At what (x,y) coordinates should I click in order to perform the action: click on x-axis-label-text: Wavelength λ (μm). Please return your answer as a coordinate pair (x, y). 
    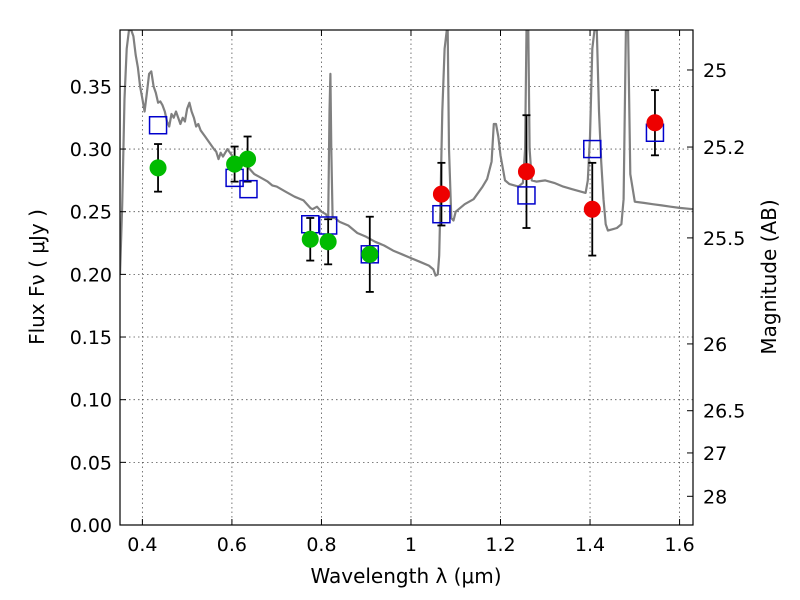
    Looking at the image, I should click on (405, 576).